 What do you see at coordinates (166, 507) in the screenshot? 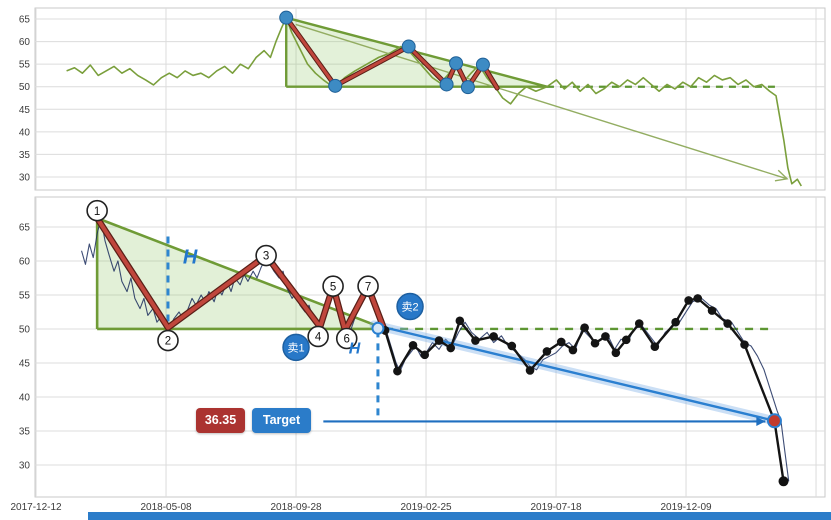
I see `x-tick-label: 2018-05-08` at bounding box center [166, 507].